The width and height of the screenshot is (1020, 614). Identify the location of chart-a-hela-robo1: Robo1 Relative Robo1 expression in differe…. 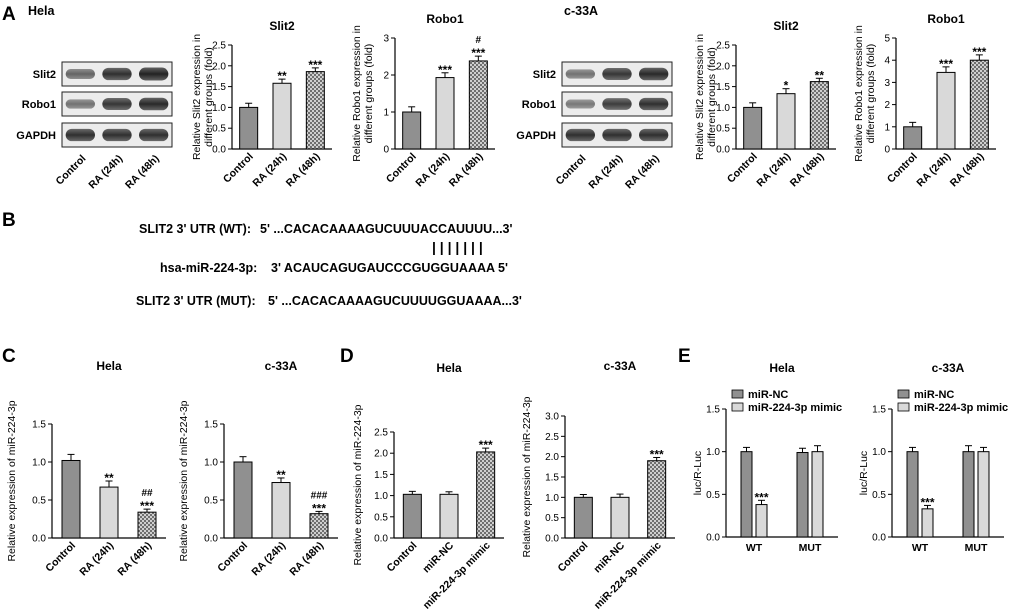
(423, 100).